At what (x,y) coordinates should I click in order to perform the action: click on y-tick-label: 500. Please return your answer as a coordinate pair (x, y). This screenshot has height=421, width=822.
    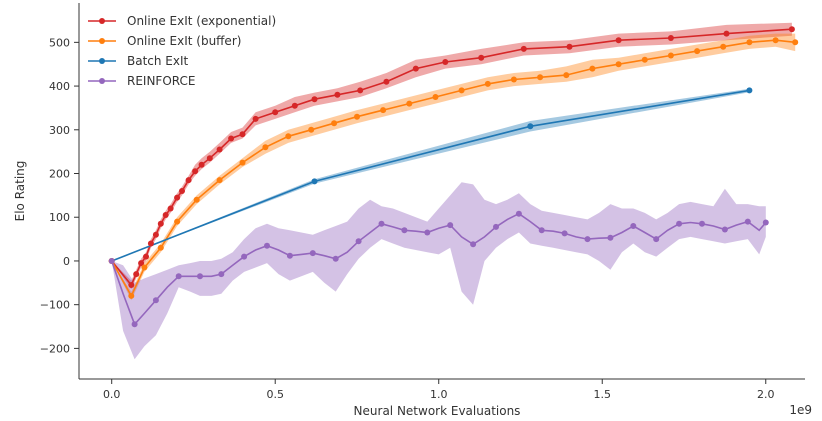
    Looking at the image, I should click on (59, 42).